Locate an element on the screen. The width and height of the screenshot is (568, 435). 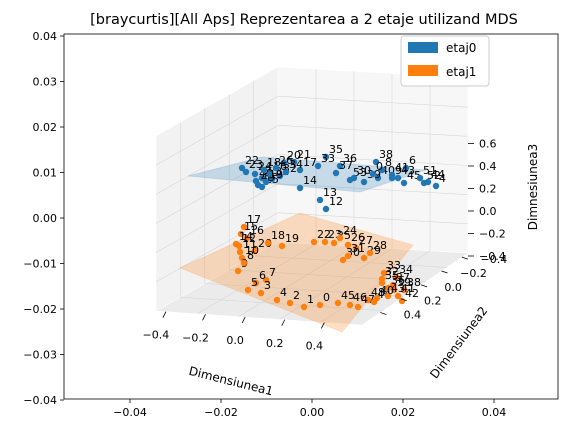
y-tick-label: 0.2 is located at coordinates (433, 301).